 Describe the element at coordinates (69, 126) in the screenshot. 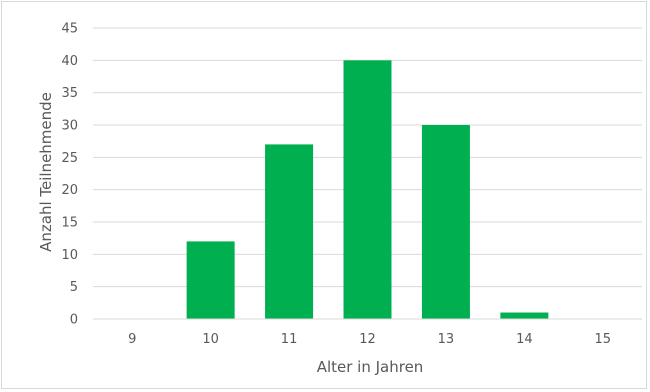

I see `y-tick-label: 30` at that location.